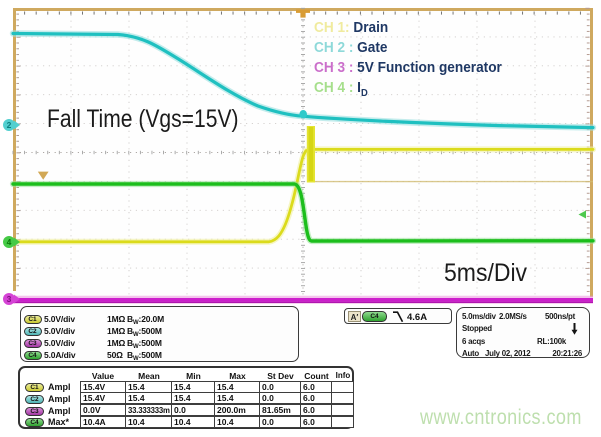 Image resolution: width=601 pixels, height=437 pixels. Describe the element at coordinates (9, 242) in the screenshot. I see `svg-text: 4` at that location.